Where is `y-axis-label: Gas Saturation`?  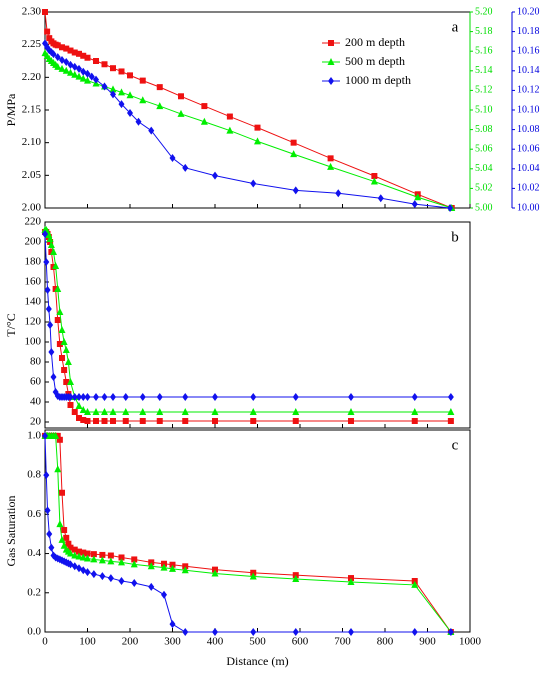
y-axis-label: Gas Saturation is located at coordinates (11, 531).